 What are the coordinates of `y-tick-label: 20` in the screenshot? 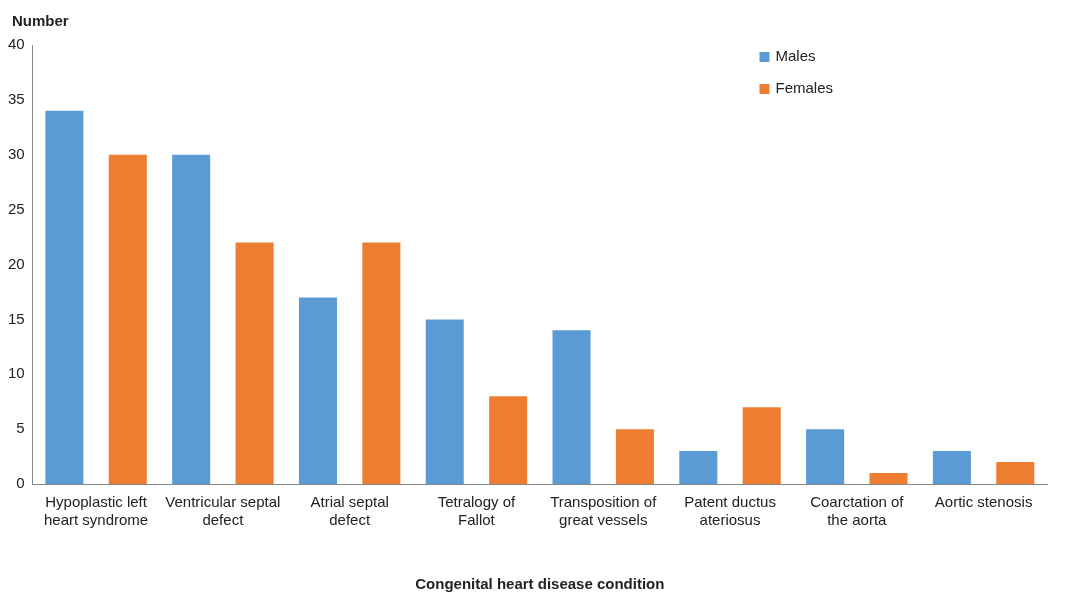 It's located at (16, 263).